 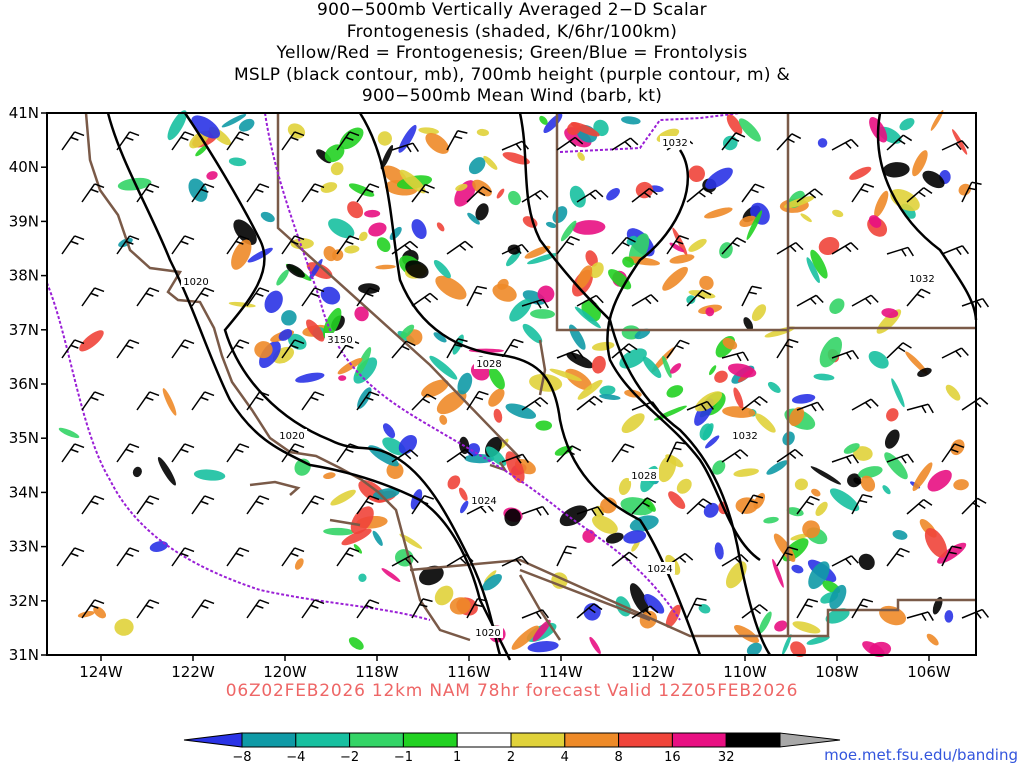 I want to click on credit-link: moe.met.fsu.edu/banding, so click(x=921, y=755).